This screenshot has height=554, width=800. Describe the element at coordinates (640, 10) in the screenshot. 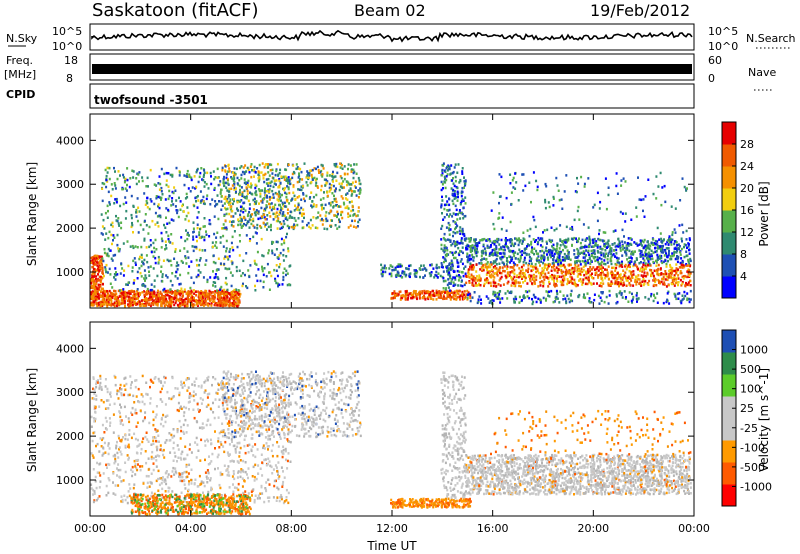

I see `date-title: 19/Feb/2012` at that location.